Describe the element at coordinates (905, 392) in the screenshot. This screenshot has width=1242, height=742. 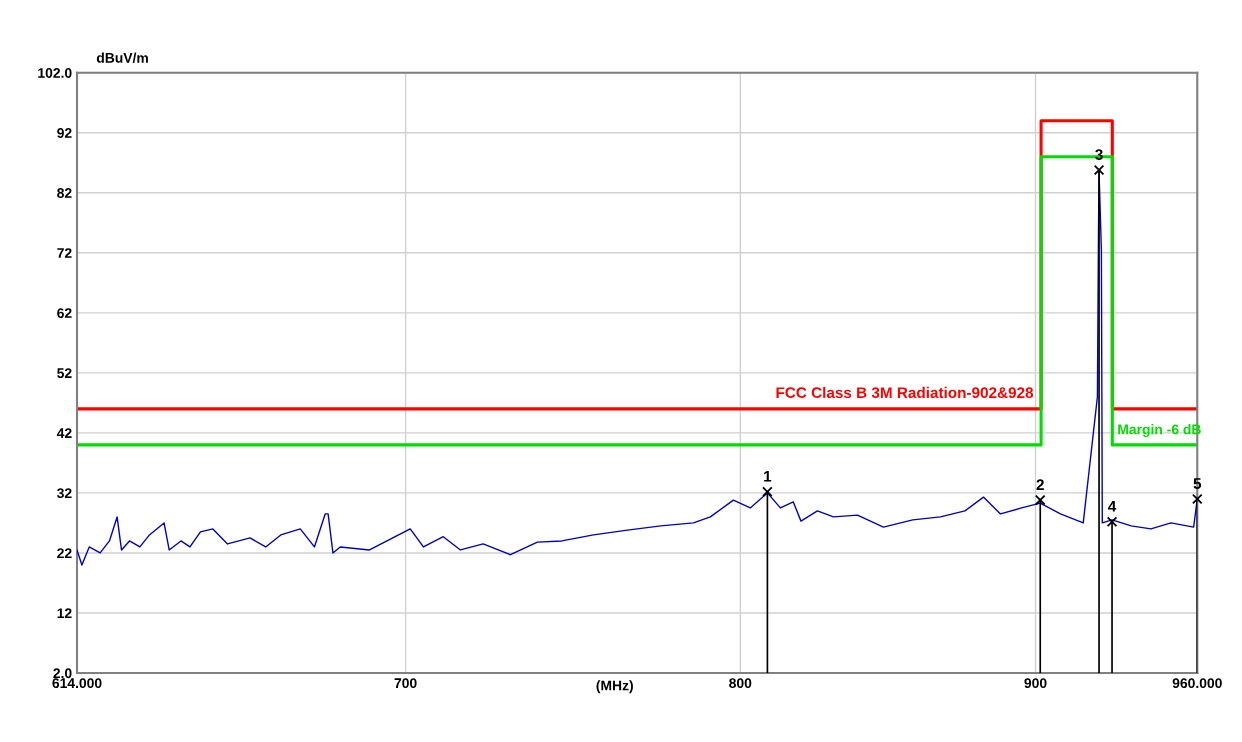
I see `series-label: FCC Class B 3M Radiation-902&928` at that location.